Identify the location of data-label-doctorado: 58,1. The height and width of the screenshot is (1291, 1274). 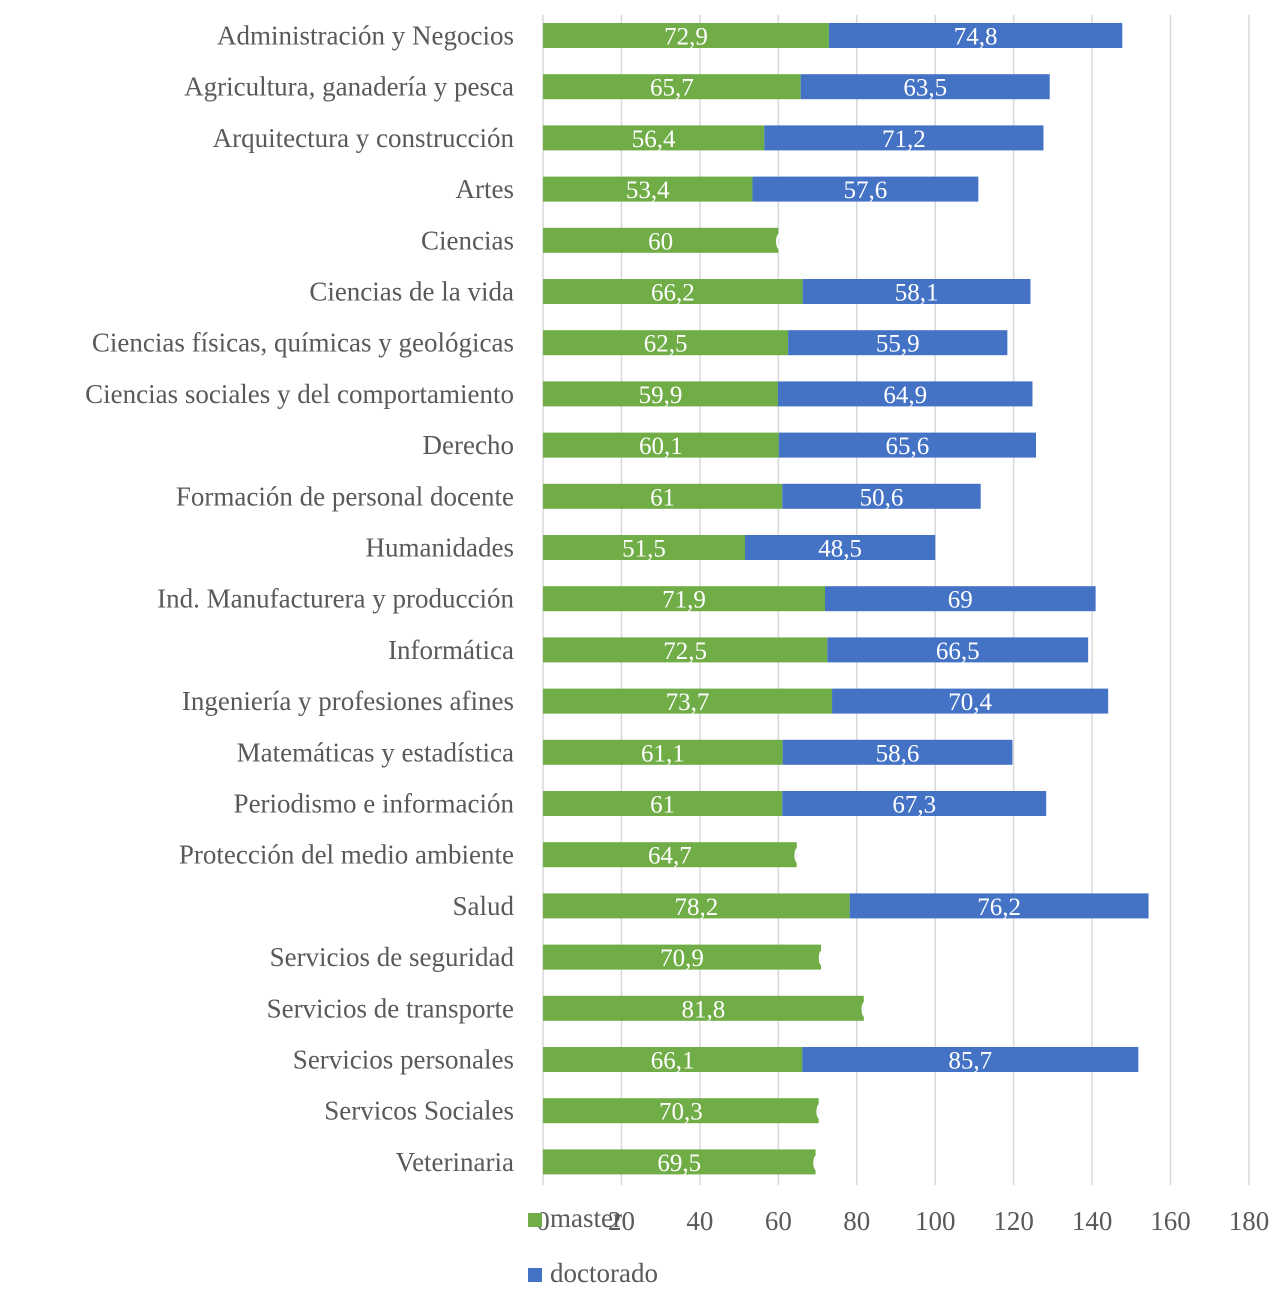
(917, 293).